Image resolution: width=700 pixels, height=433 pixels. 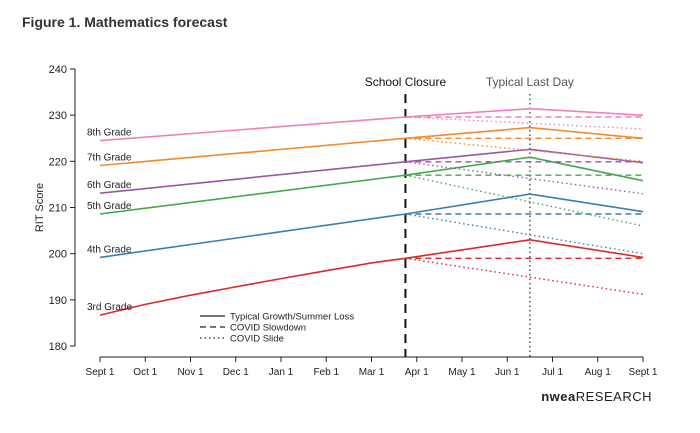 I want to click on brand-name: nwea, so click(x=558, y=396).